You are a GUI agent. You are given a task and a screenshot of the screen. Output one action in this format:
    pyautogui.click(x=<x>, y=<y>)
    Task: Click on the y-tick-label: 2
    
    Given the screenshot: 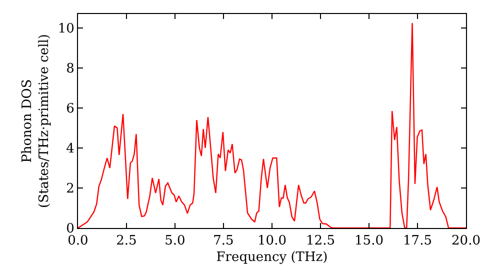 What is the action you would take?
    pyautogui.click(x=70, y=189)
    